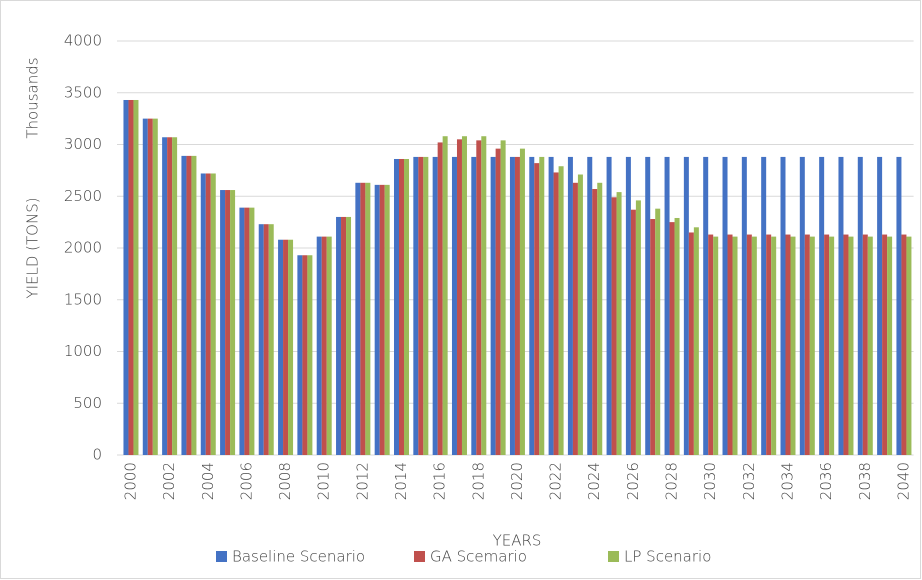 The width and height of the screenshot is (922, 580). I want to click on x-tick-label: 2030, so click(710, 481).